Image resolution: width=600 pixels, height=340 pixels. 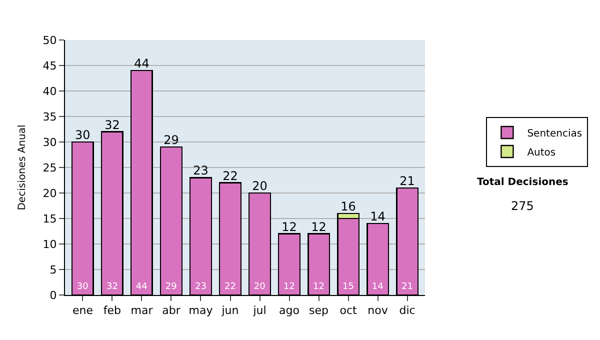 What do you see at coordinates (260, 287) in the screenshot?
I see `data-label: 20` at bounding box center [260, 287].